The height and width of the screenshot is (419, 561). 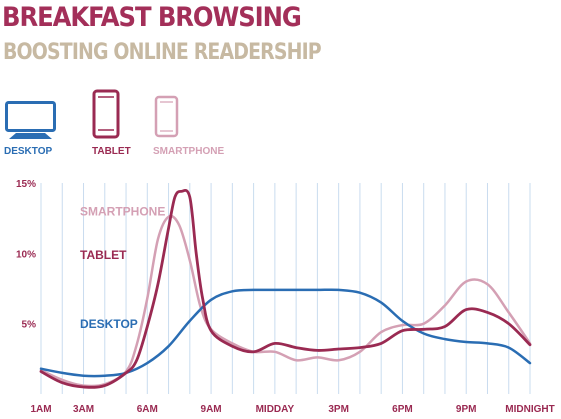 I want to click on y-tick-label: 5%, so click(x=29, y=325).